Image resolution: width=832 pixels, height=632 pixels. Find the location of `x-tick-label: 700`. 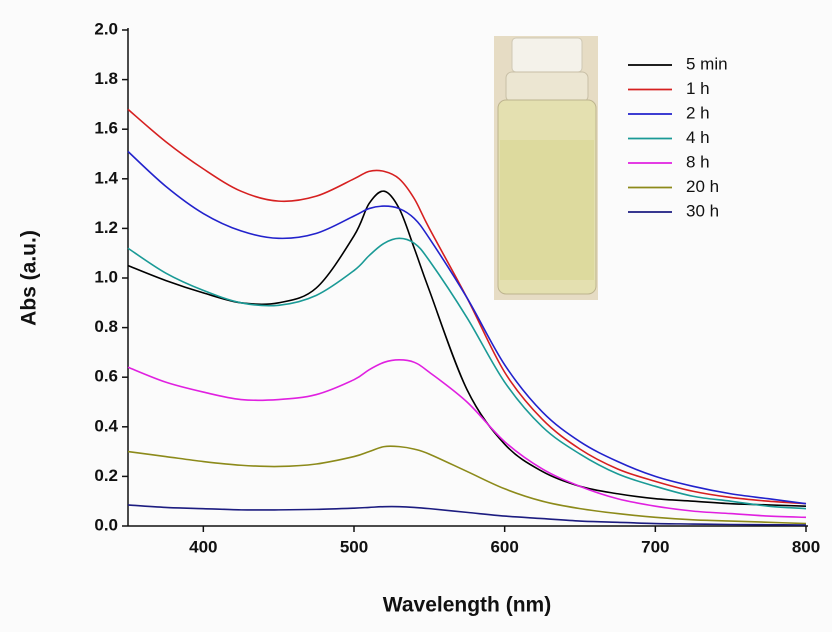

x-tick-label: 700 is located at coordinates (655, 546).